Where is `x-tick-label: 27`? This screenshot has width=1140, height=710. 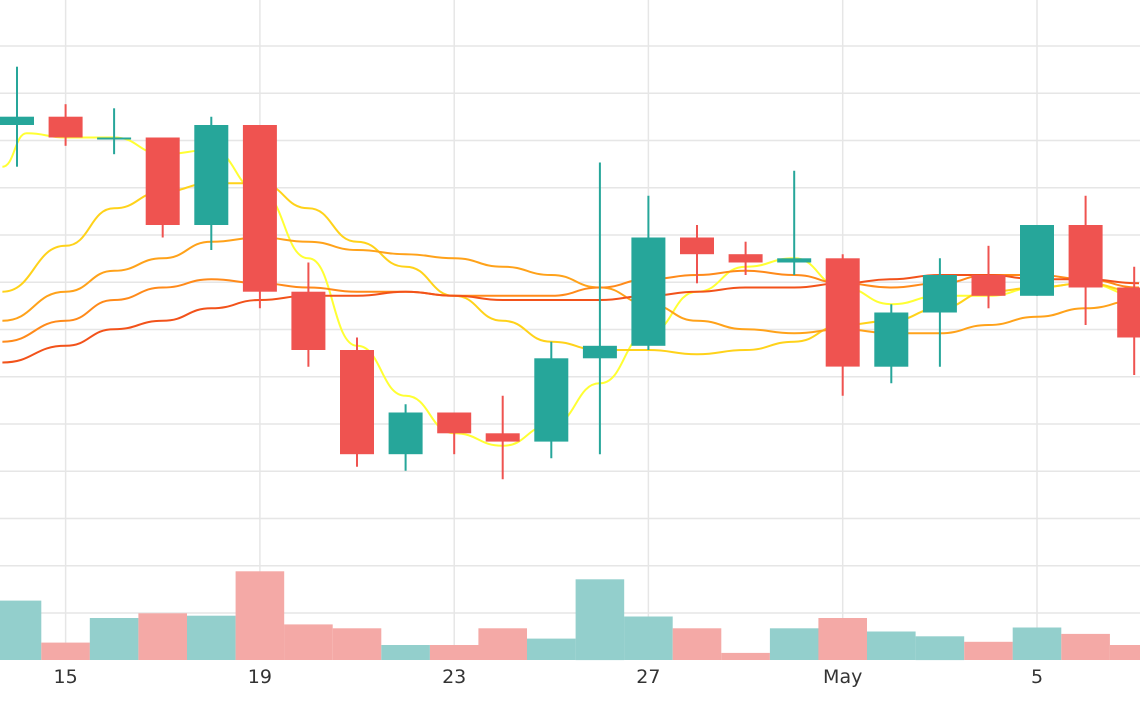
x-tick-label: 27 is located at coordinates (648, 677).